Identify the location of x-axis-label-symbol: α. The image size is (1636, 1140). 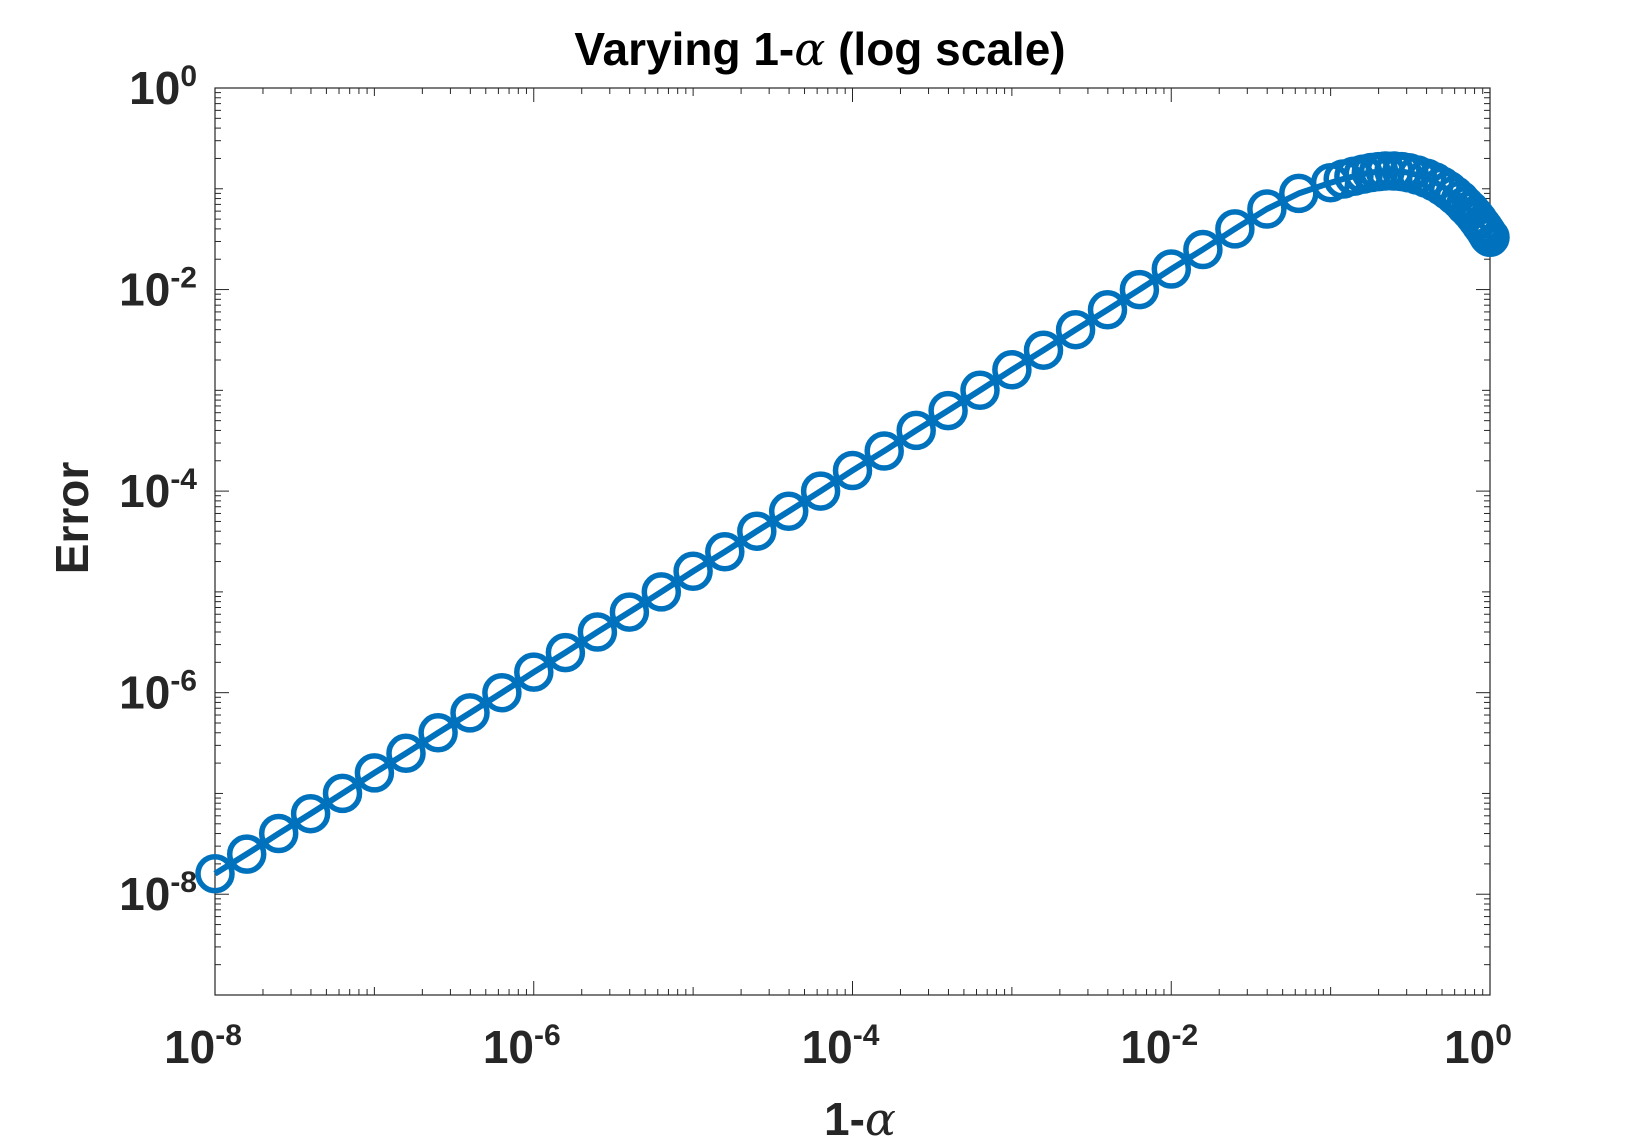
(880, 1116).